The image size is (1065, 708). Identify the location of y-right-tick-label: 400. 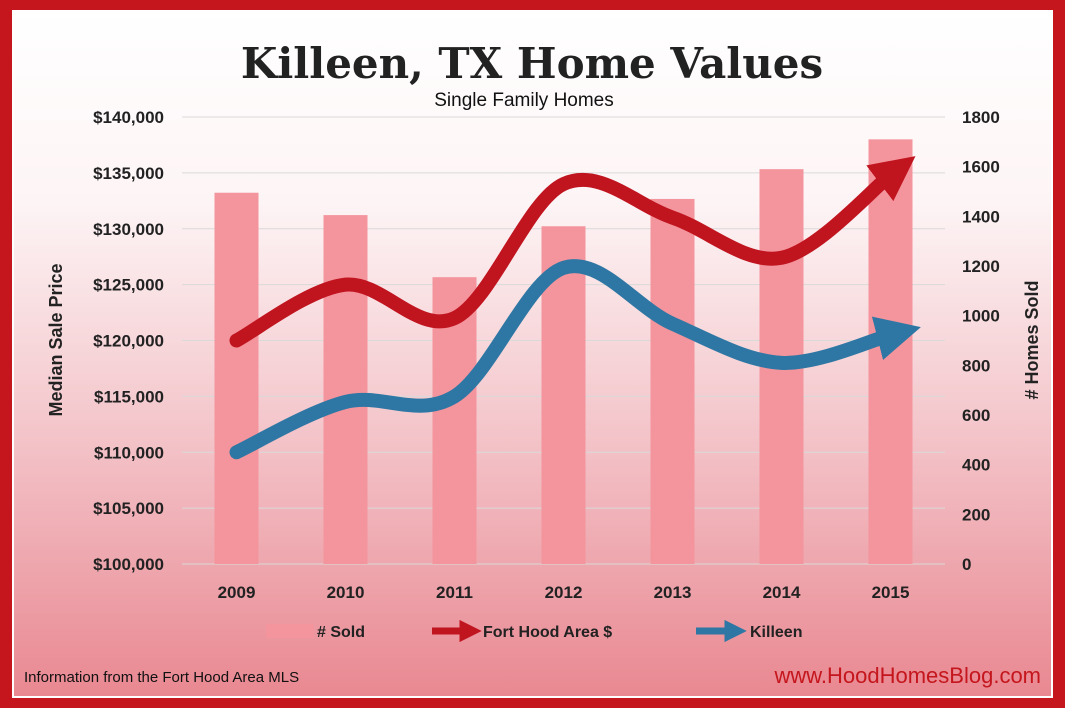
(976, 465).